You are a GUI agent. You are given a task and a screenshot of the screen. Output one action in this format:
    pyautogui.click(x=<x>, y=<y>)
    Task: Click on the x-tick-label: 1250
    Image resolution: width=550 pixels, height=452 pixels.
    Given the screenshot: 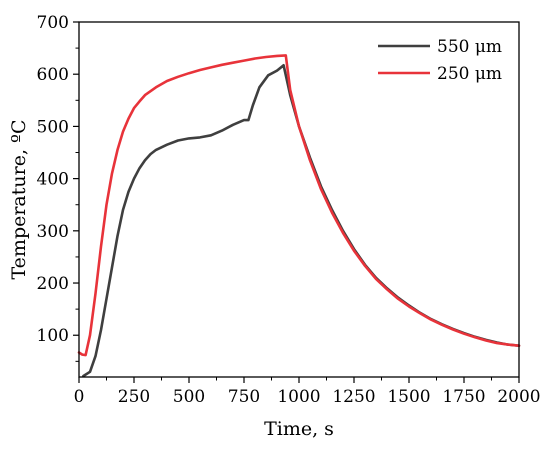 What is the action you would take?
    pyautogui.click(x=353, y=397)
    